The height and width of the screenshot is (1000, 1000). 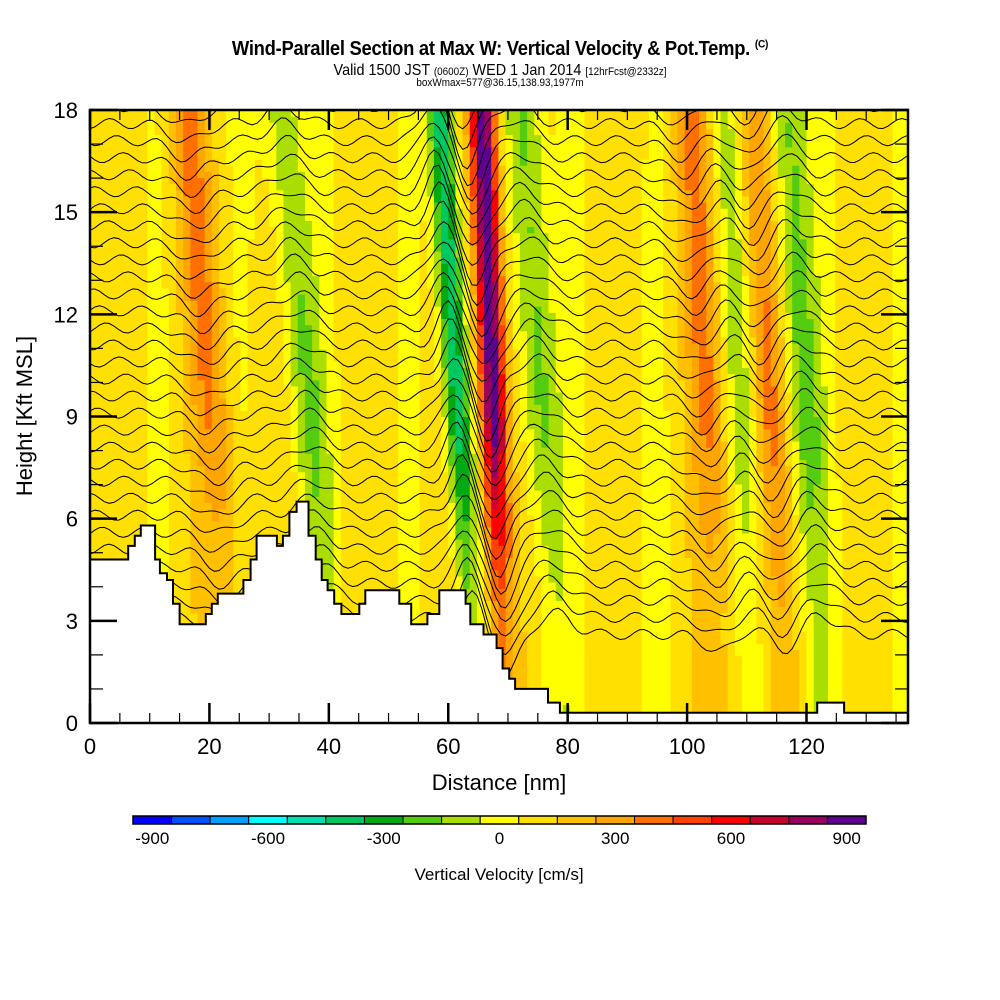 I want to click on colorbar-swatch, so click(x=769, y=820).